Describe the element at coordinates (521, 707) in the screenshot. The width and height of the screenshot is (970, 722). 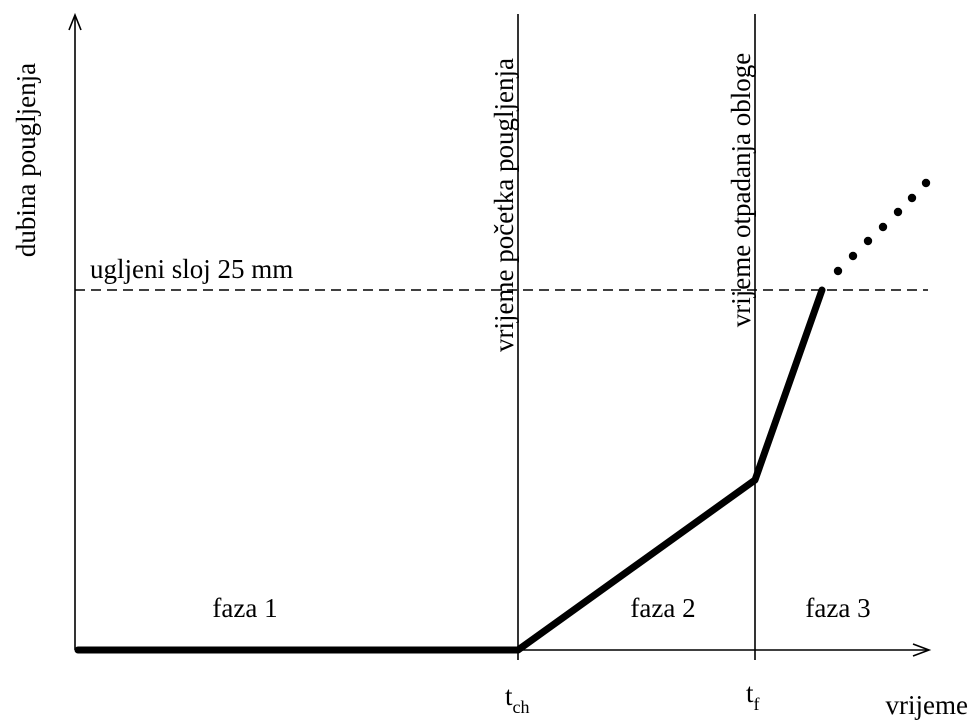
I see `t-ch-tick-sub: ch` at that location.